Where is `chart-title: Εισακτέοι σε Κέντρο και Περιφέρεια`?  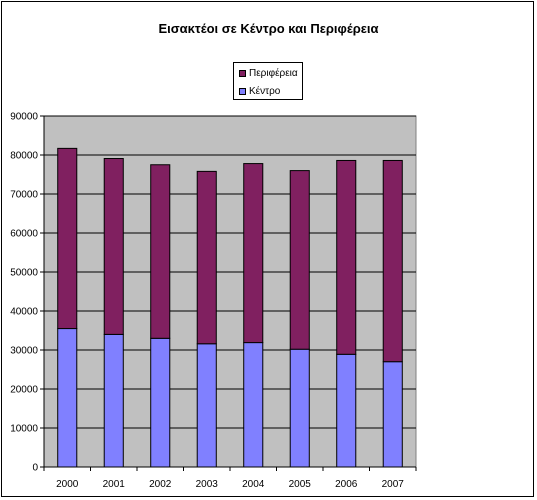 chart-title: Εισακτέοι σε Κέντρο και Περιφέρεια is located at coordinates (268, 28).